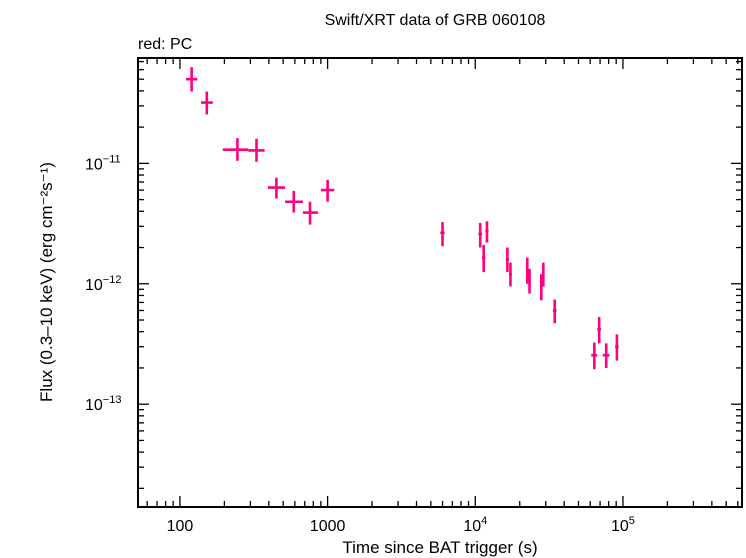 The width and height of the screenshot is (746, 558). Describe the element at coordinates (165, 44) in the screenshot. I see `chart-subtitle: red: PC` at that location.